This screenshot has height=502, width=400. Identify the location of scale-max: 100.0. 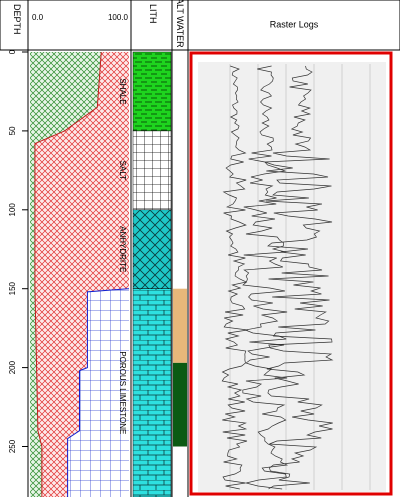
(118, 17).